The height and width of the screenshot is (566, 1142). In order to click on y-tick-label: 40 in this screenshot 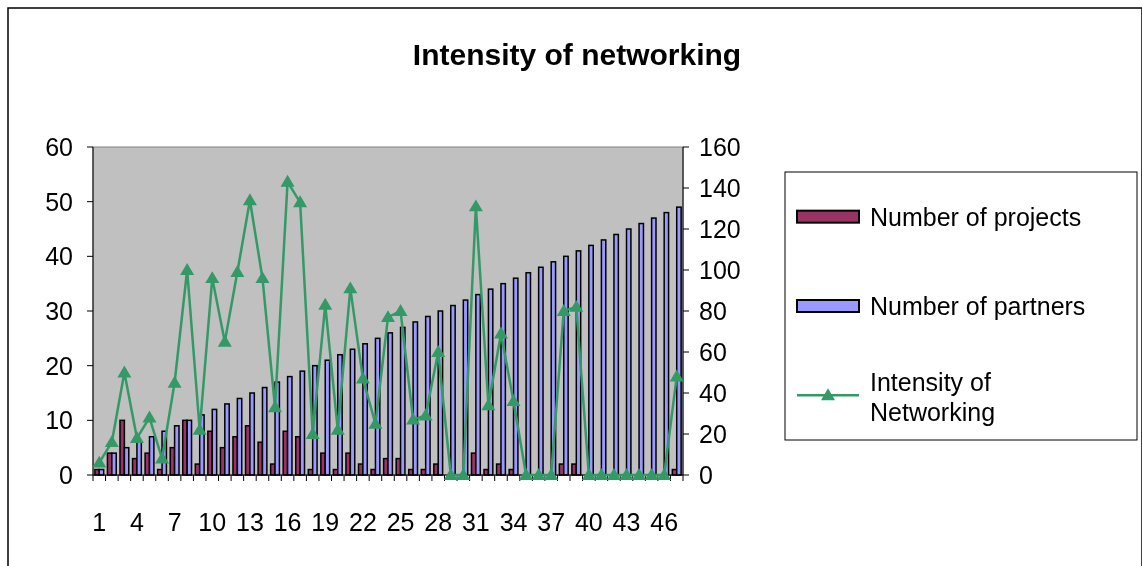, I will do `click(59, 256)`.